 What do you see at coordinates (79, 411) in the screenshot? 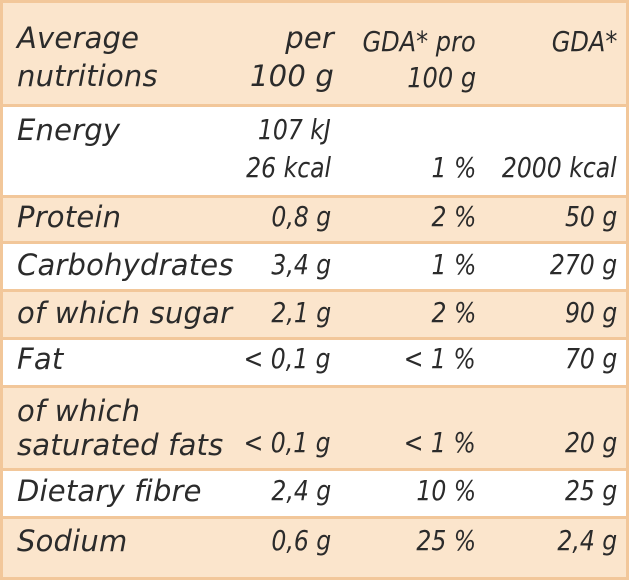
I see `row-label: of which` at bounding box center [79, 411].